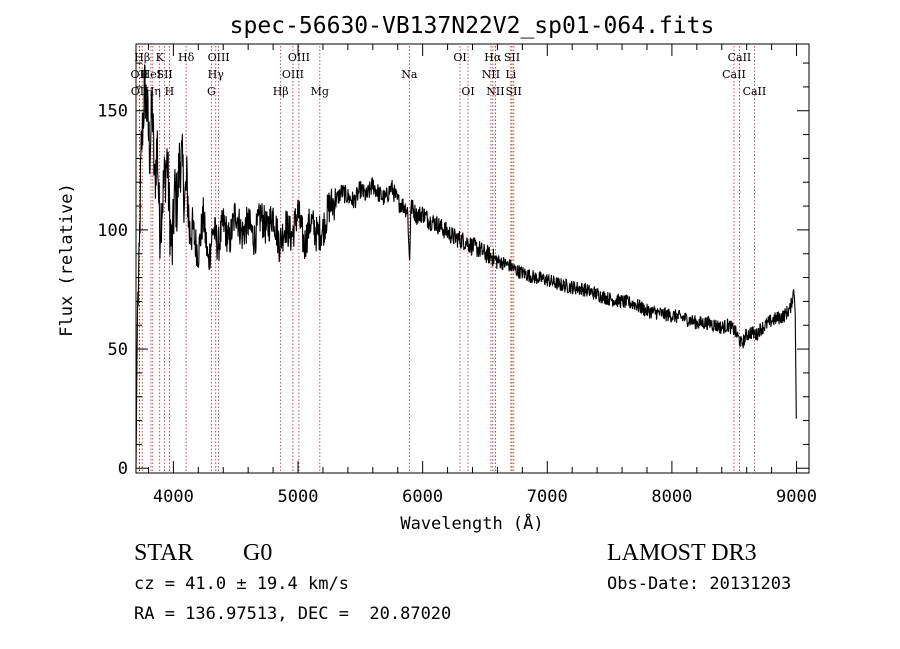 The image size is (900, 649). What do you see at coordinates (755, 91) in the screenshot?
I see `line-label-27: CaII` at bounding box center [755, 91].